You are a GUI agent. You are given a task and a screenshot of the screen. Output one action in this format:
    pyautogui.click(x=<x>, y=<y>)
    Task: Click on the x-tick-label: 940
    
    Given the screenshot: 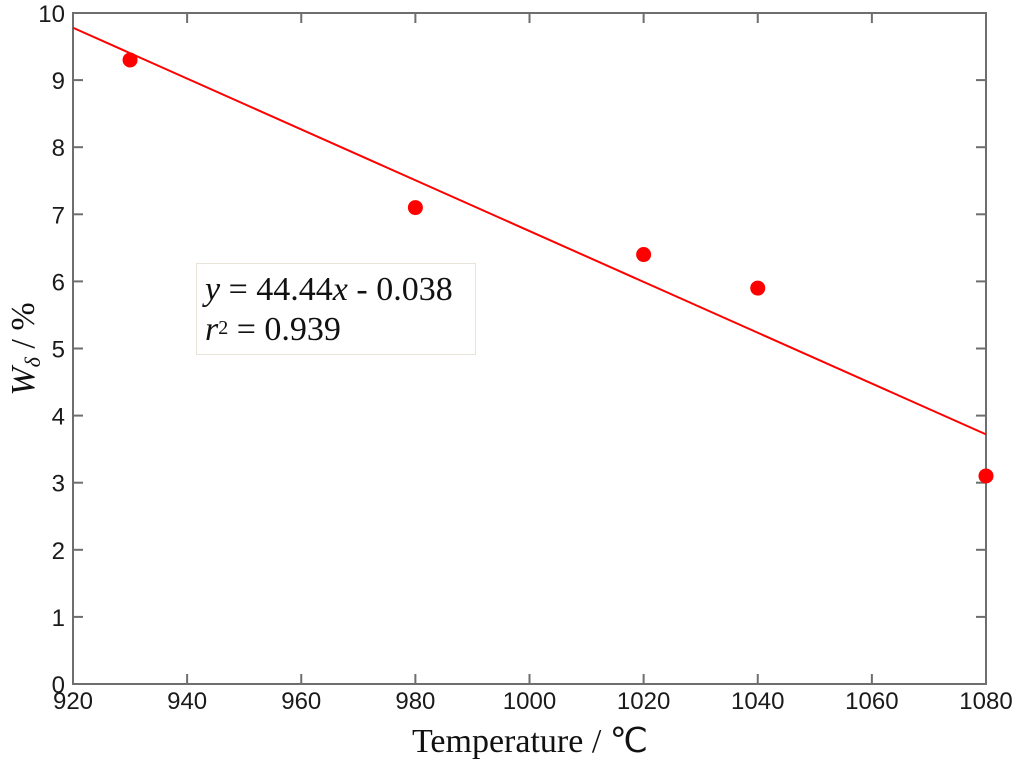 What is the action you would take?
    pyautogui.click(x=187, y=701)
    